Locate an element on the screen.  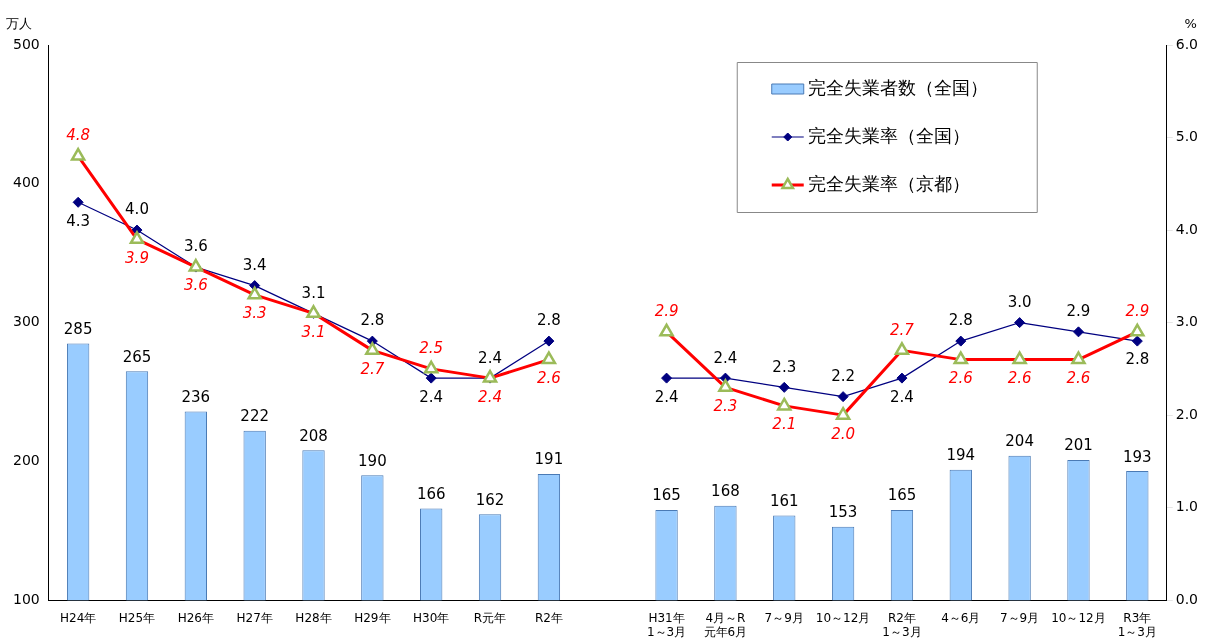
y2-tick-label: 5.0 is located at coordinates (1186, 136).